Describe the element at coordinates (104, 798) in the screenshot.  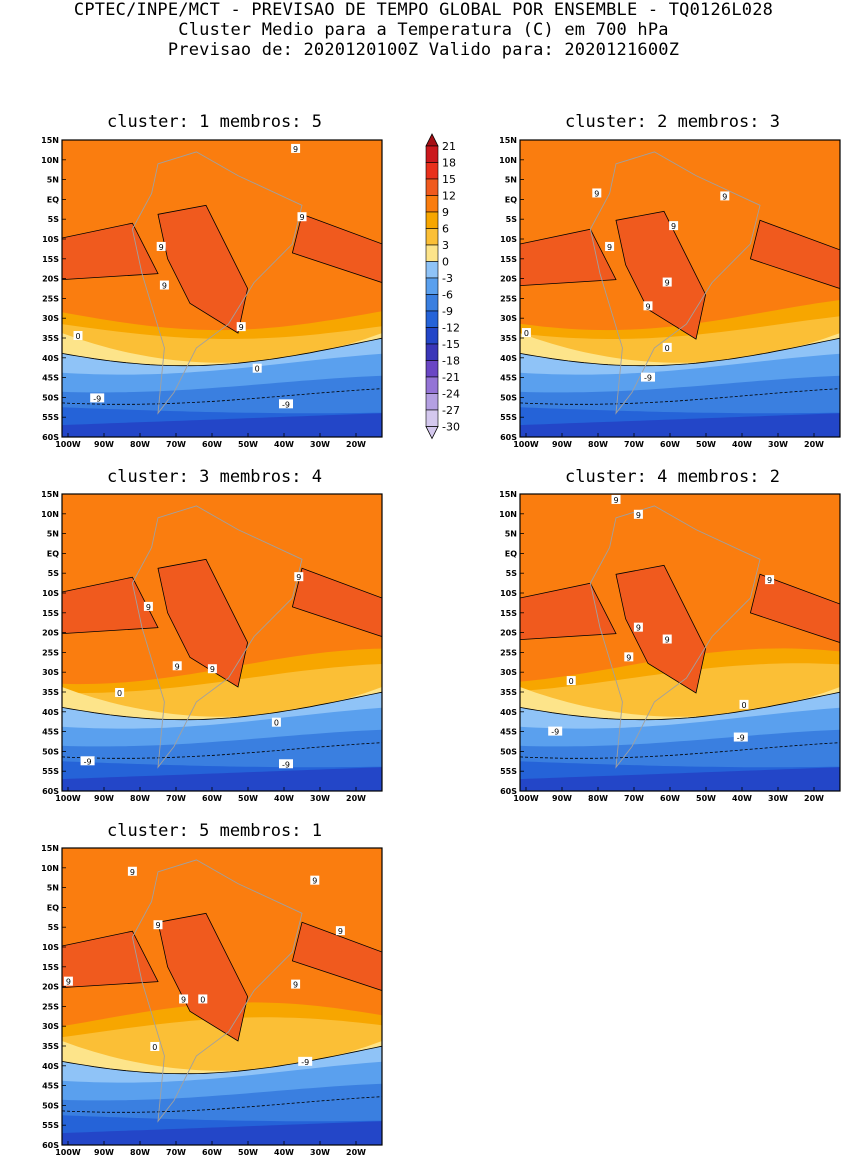
I see `lon-tick-label: 90W` at that location.